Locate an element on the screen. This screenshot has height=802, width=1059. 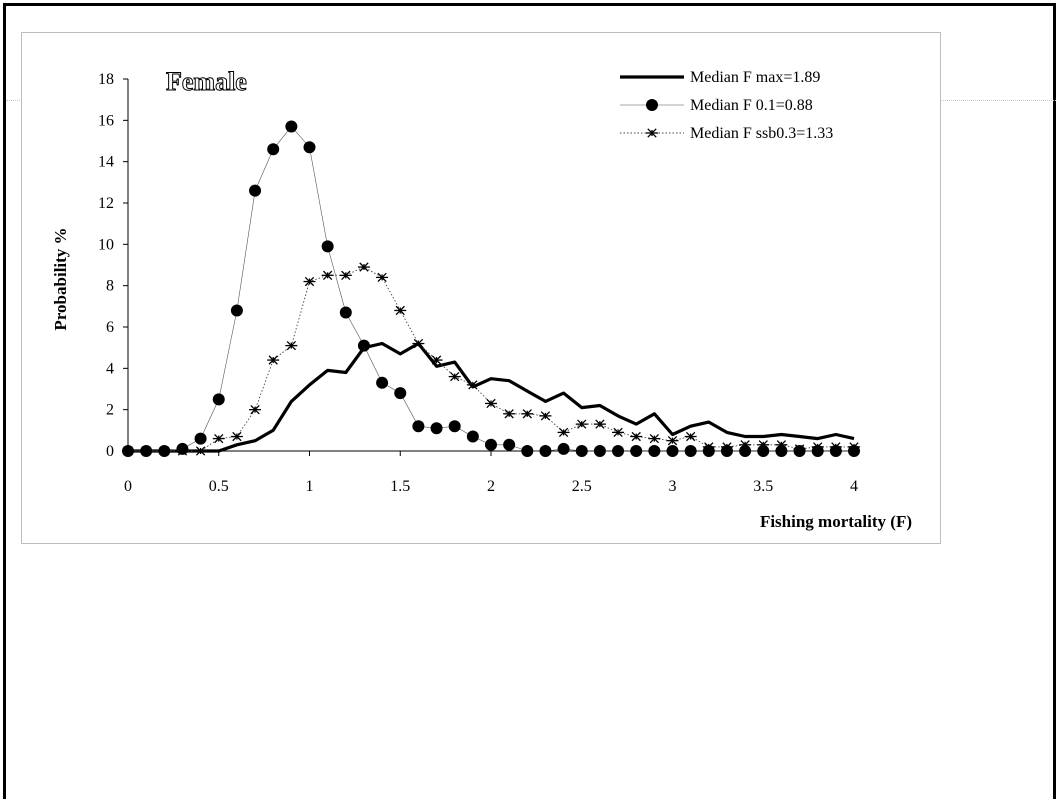
legend-label: Median F ssb0.3=1.33 is located at coordinates (761, 133).